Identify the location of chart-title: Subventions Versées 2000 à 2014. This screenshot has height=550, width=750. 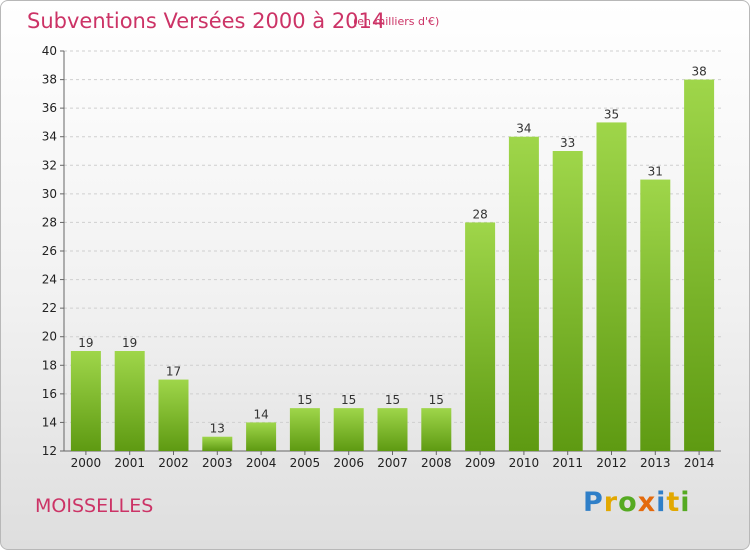
(206, 21).